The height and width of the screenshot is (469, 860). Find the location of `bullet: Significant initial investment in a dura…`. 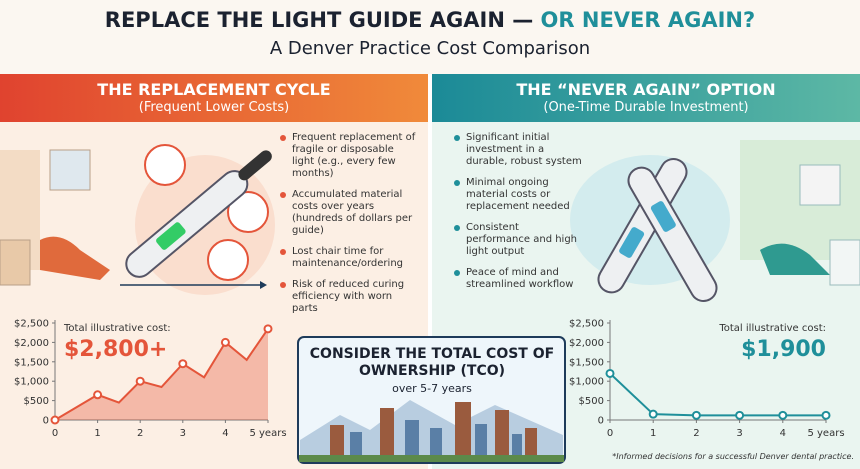

bullet: Significant initial investment in a dura… is located at coordinates (518, 150).